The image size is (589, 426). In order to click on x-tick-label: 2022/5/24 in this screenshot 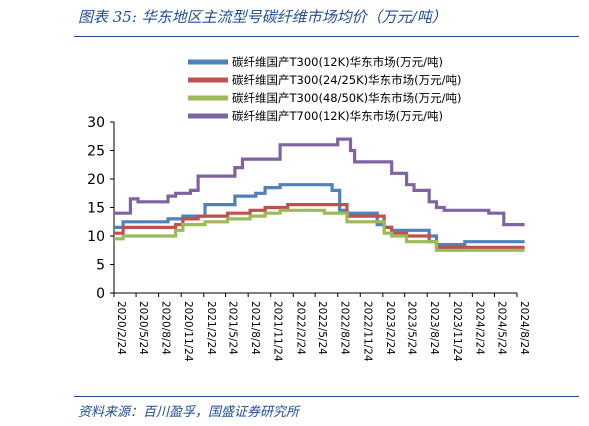, I will do `click(322, 328)`.